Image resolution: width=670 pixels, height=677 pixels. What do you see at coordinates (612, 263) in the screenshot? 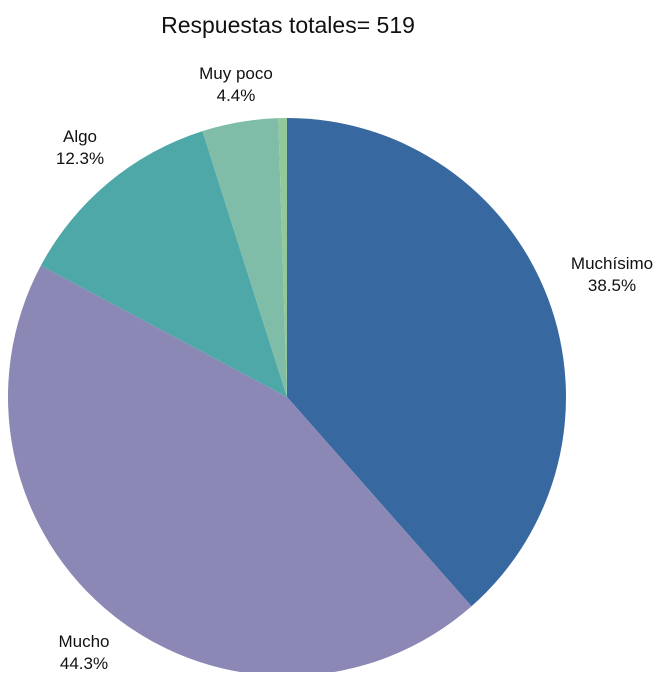
I see `slice-label-muchisimo: Muchísimo` at bounding box center [612, 263].